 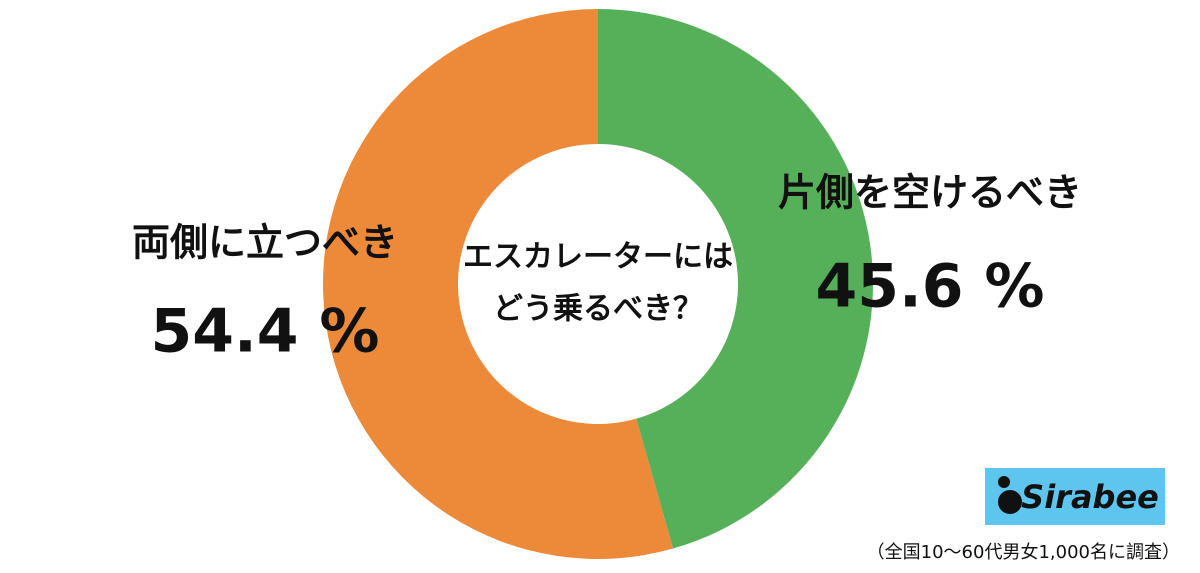 What do you see at coordinates (598, 309) in the screenshot?
I see `center-text: どう乗るべき？` at bounding box center [598, 309].